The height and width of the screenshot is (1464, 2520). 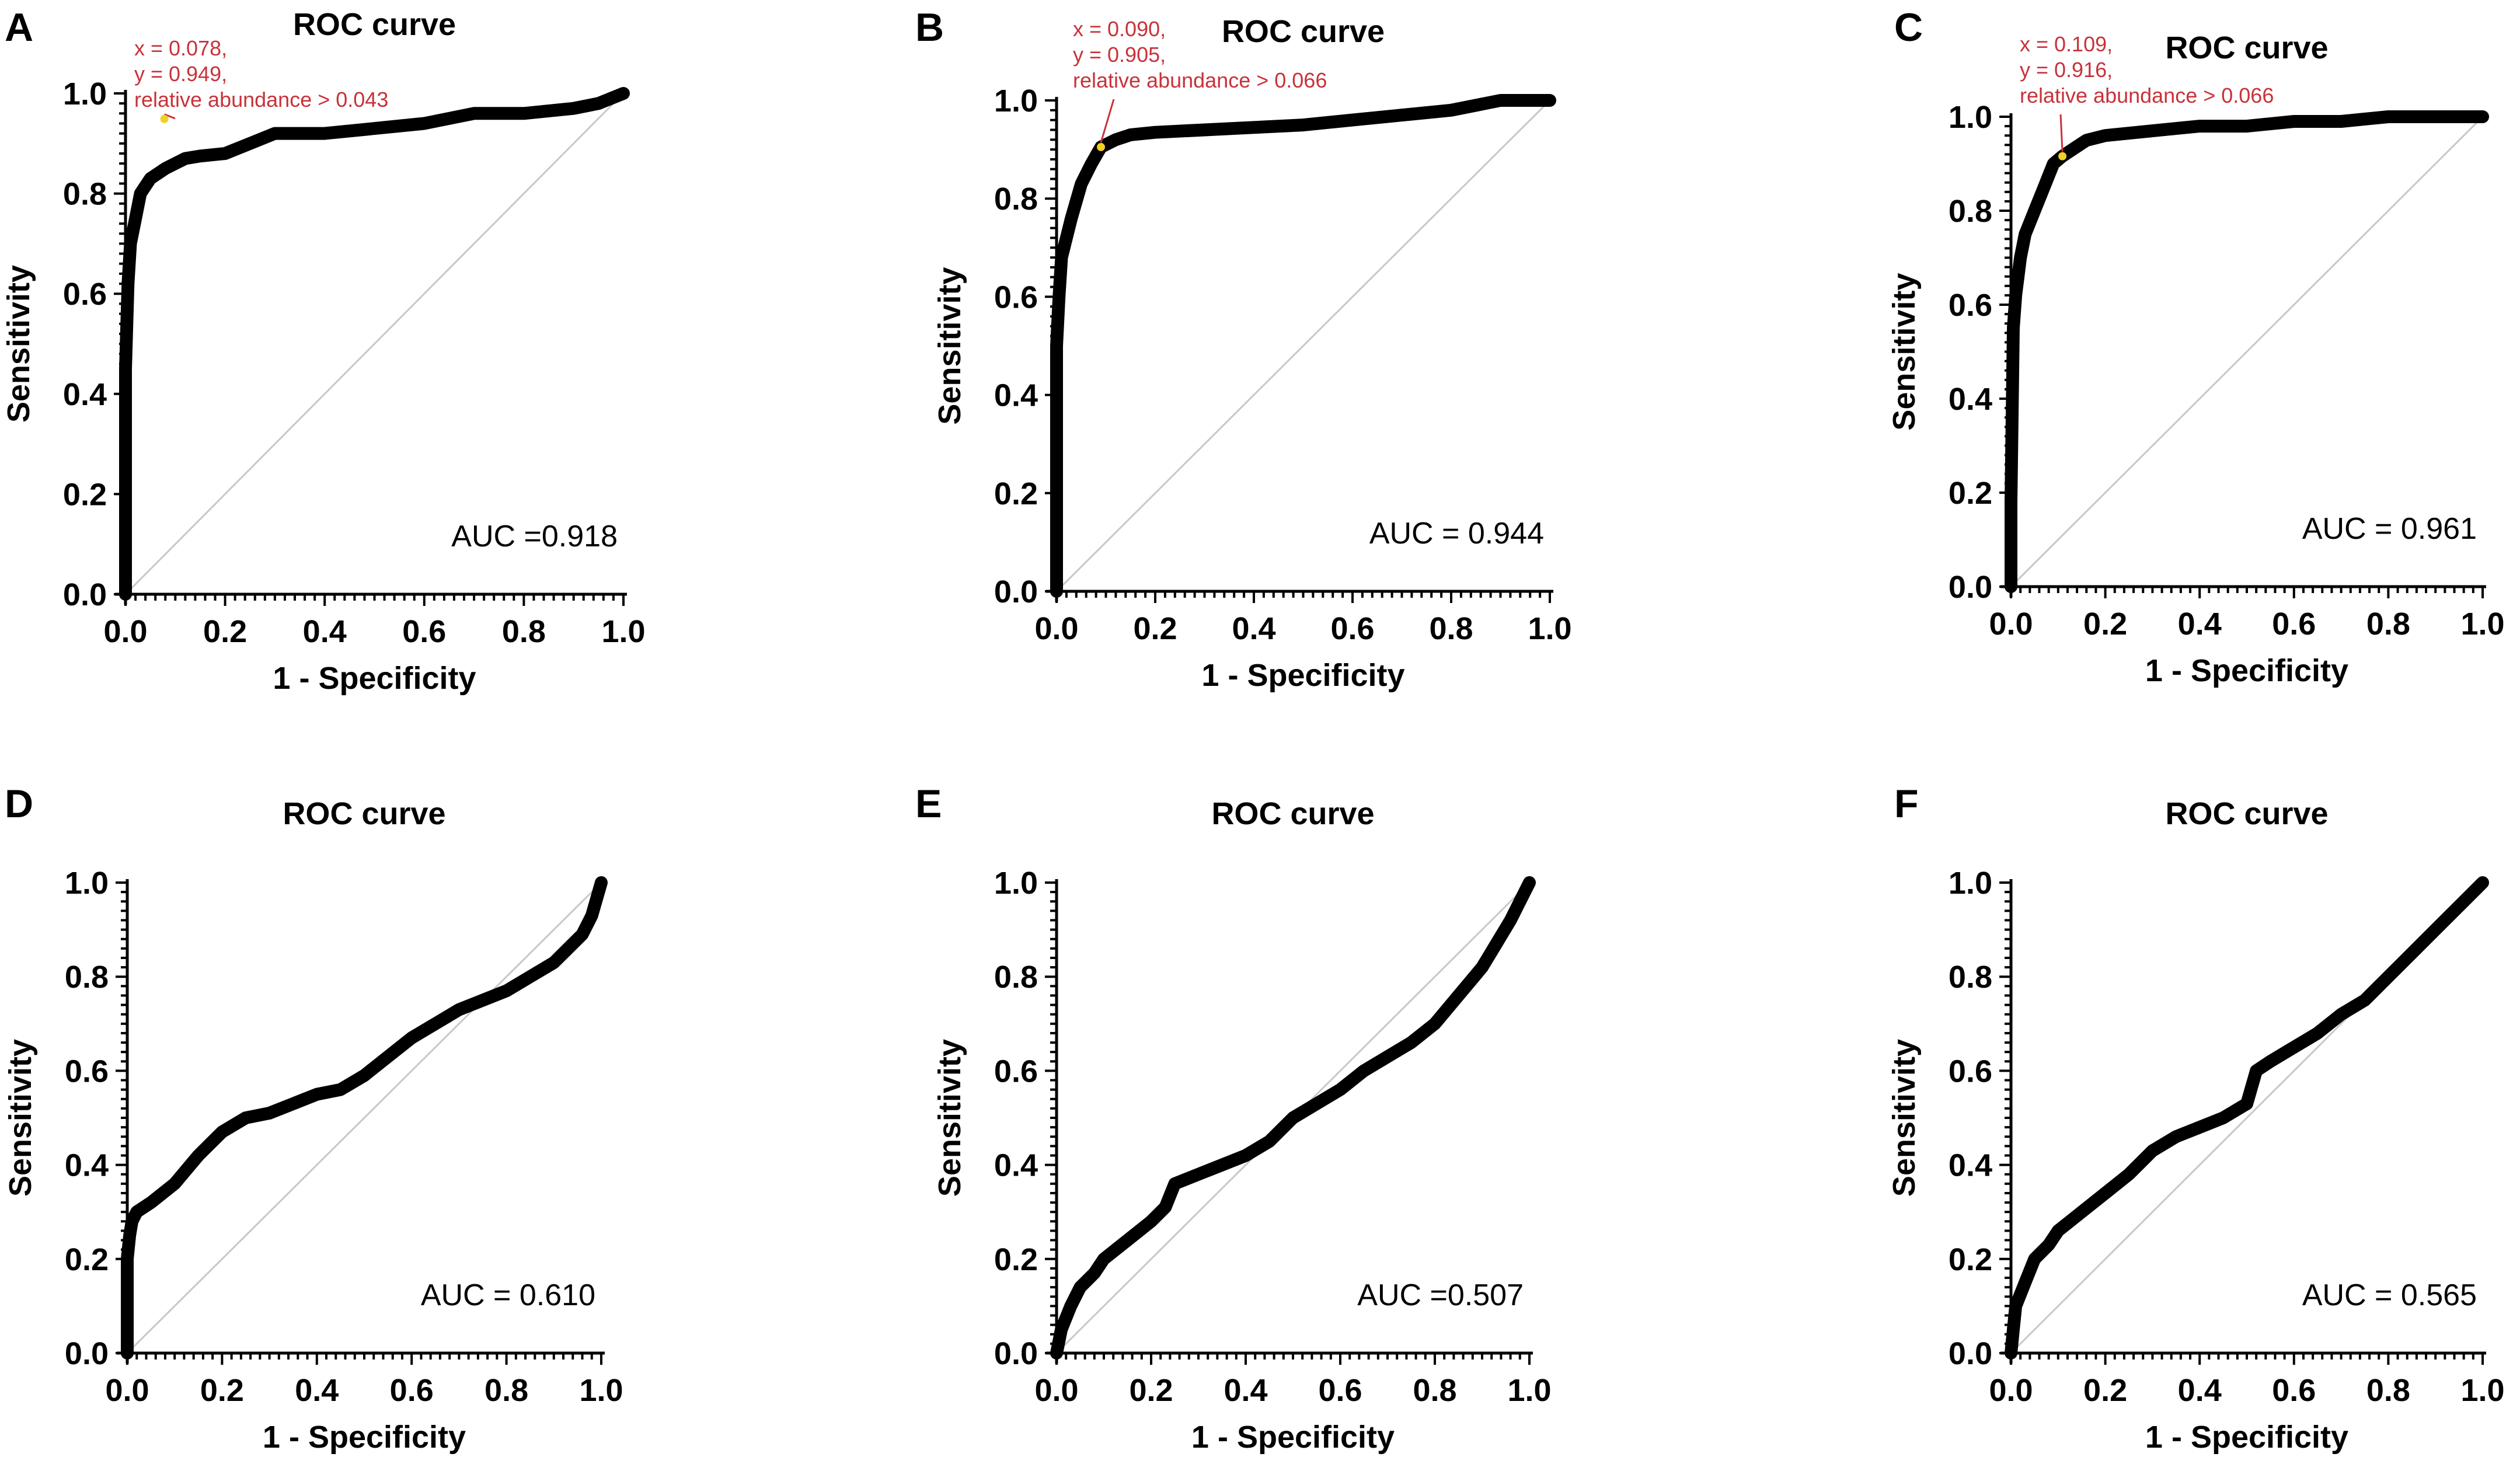 I want to click on x-tick-label-f: 0.0, so click(x=2011, y=1391).